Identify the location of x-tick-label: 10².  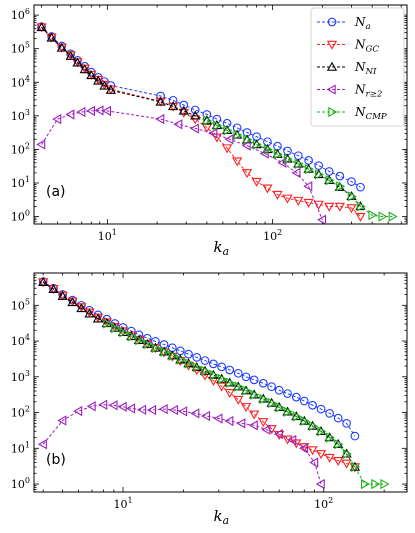
(323, 503).